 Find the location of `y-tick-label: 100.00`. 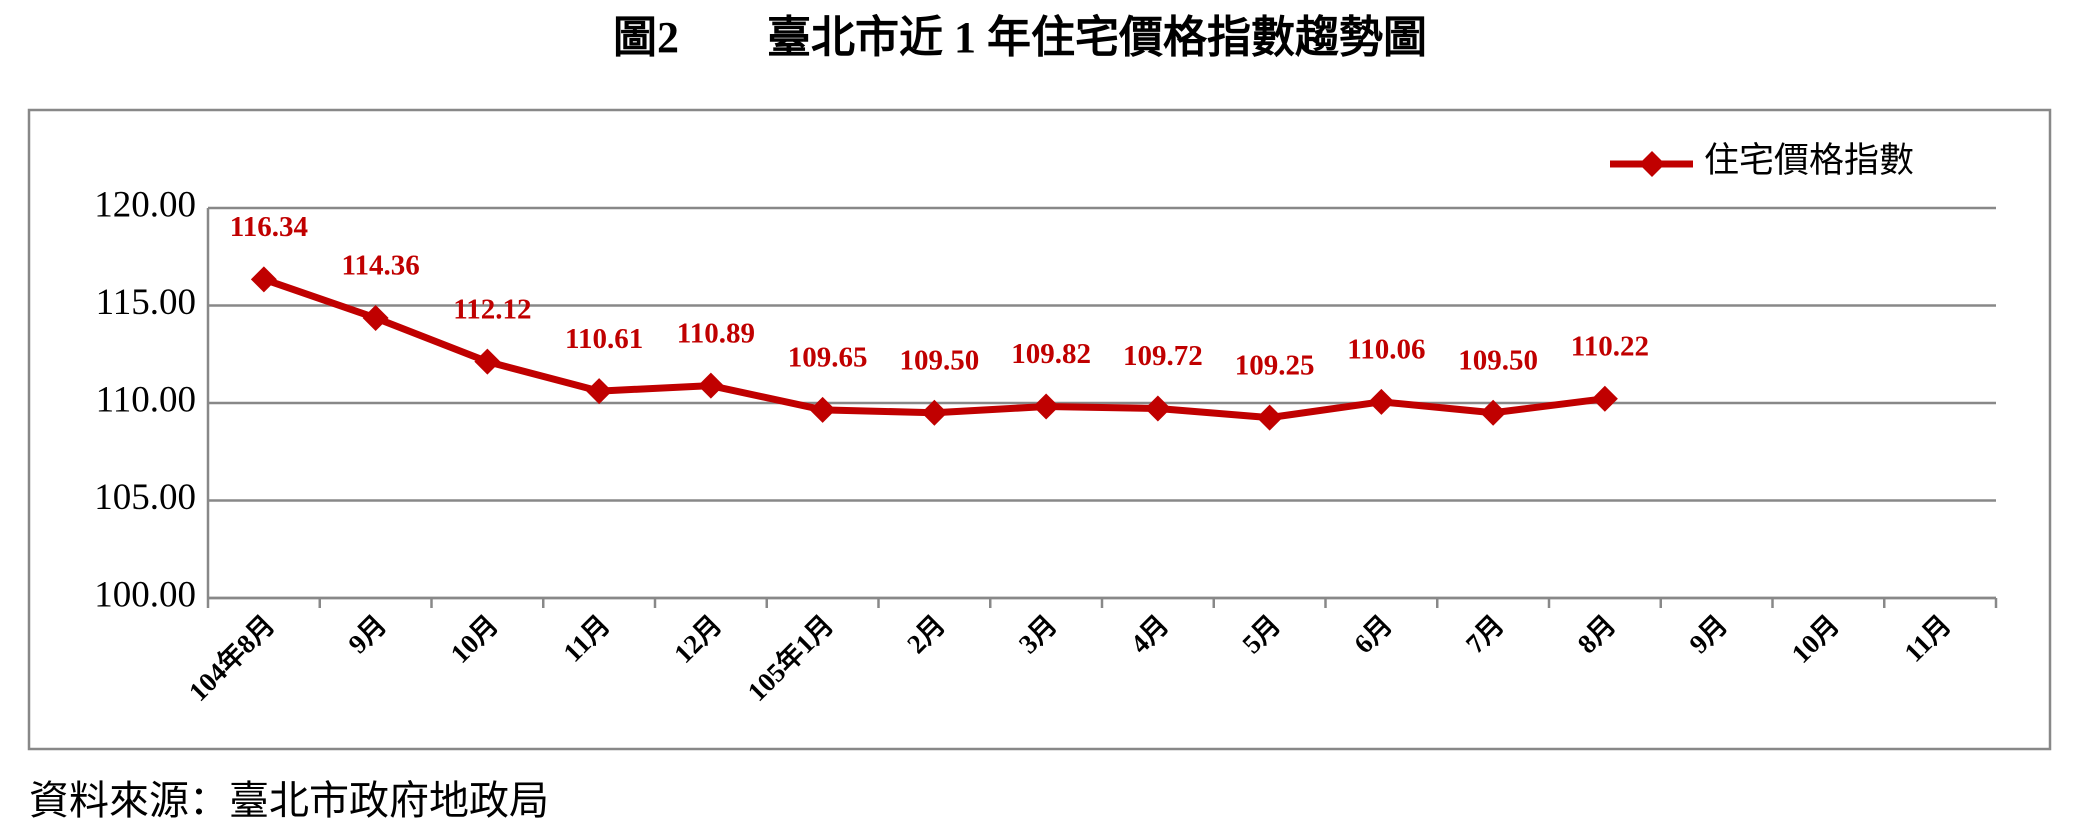

y-tick-label: 100.00 is located at coordinates (145, 594).